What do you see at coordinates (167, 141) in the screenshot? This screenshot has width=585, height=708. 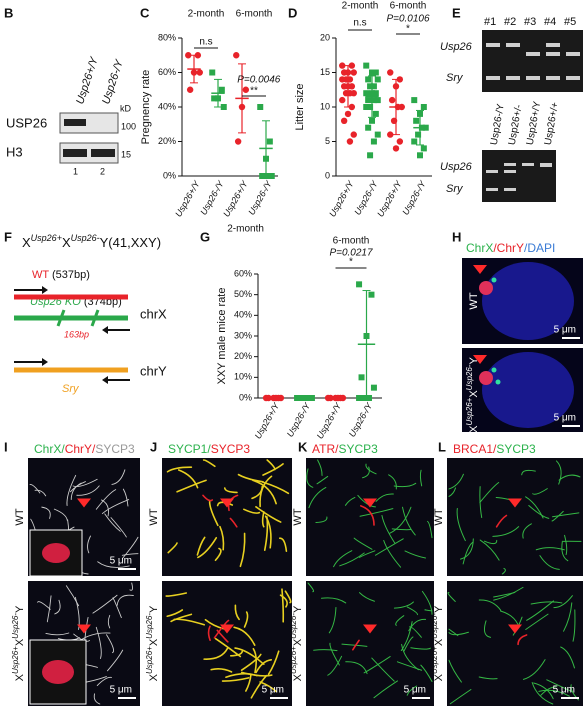 I see `y-tick-label: 20%` at bounding box center [167, 141].